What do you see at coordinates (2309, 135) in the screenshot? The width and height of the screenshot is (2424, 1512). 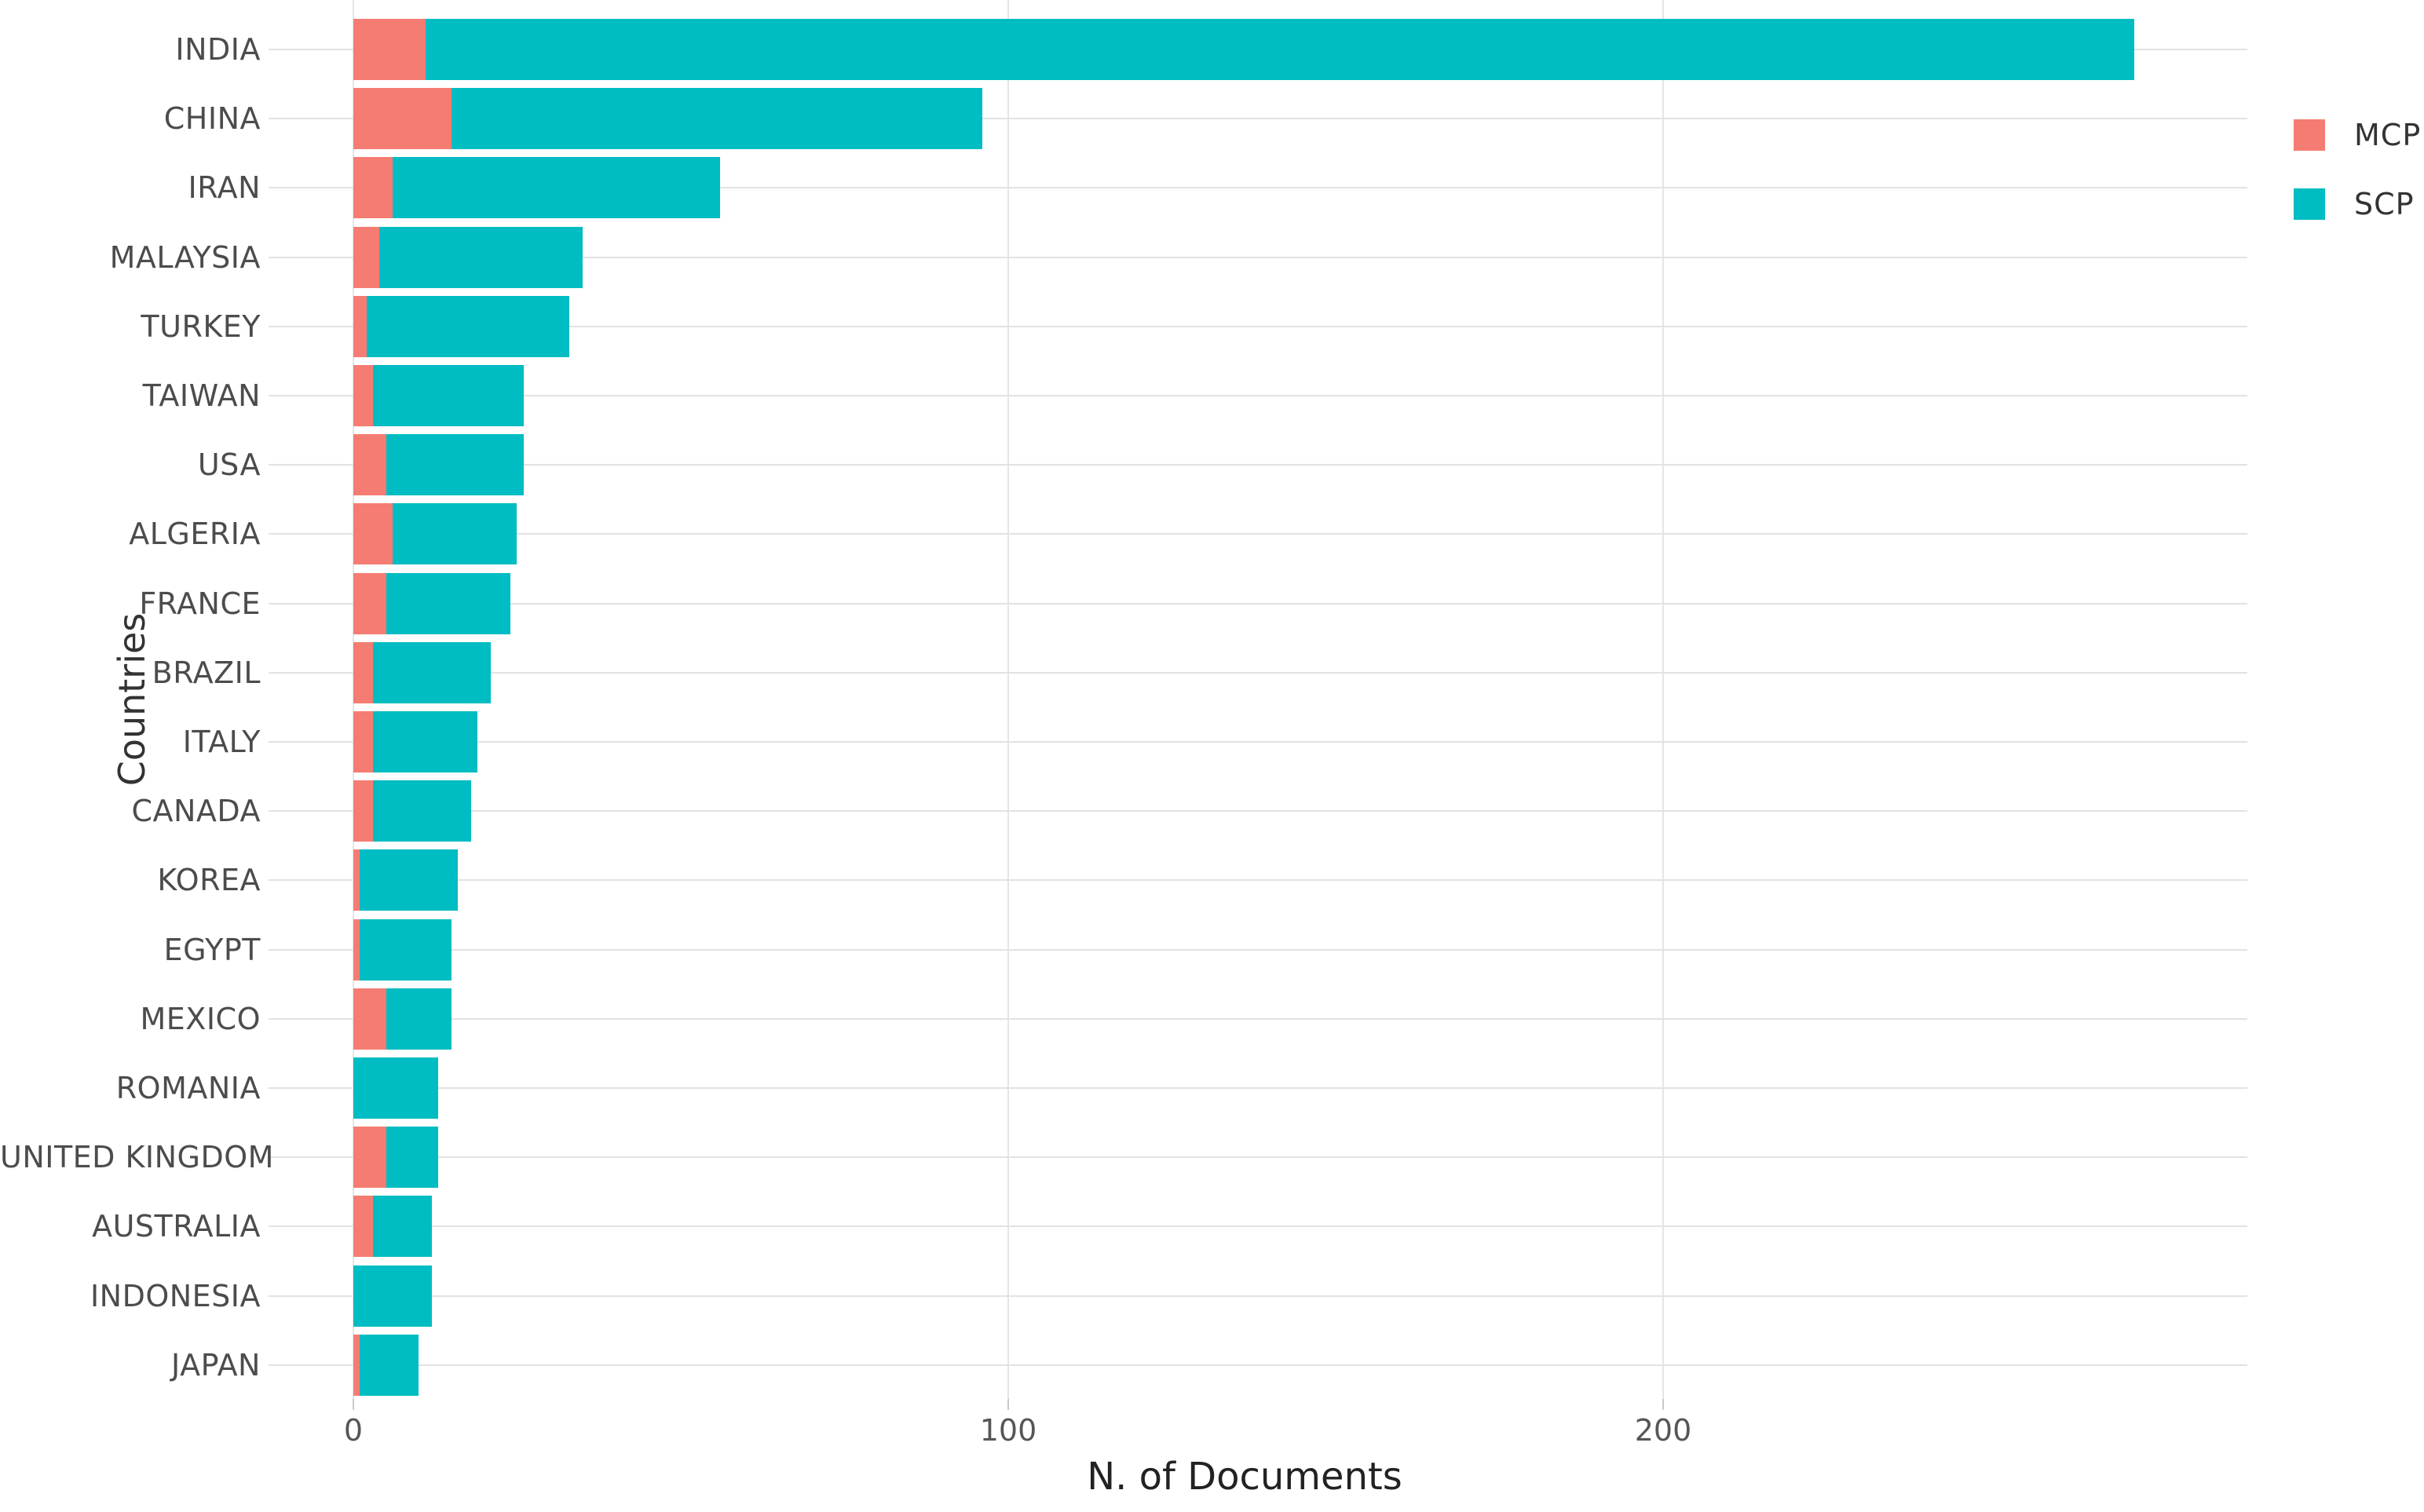 I see `legend-swatch-mcp` at bounding box center [2309, 135].